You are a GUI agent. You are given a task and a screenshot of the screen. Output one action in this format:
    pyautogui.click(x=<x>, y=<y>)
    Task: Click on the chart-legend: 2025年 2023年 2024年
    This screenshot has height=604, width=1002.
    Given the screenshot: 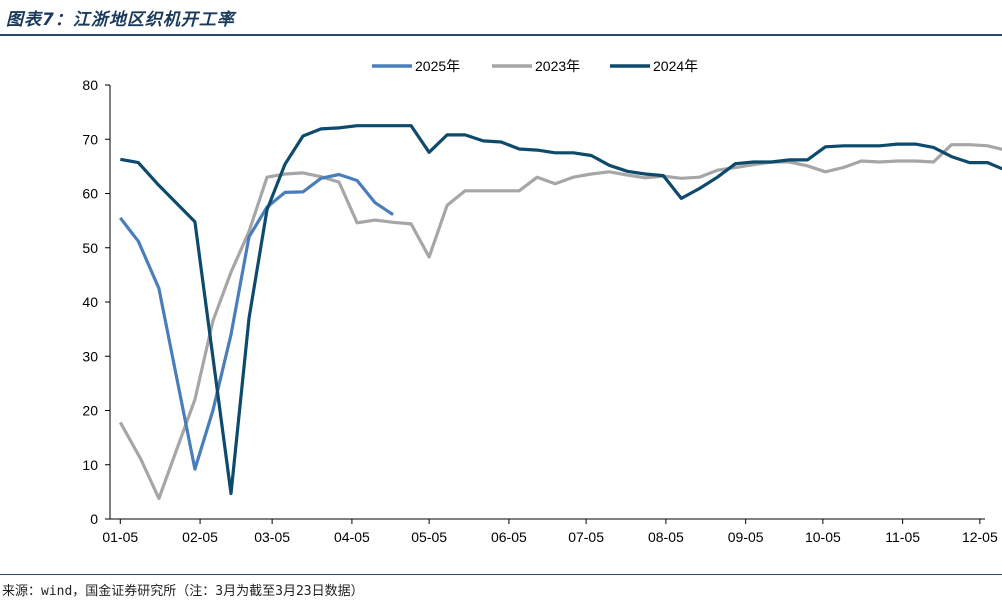 What is the action you would take?
    pyautogui.click(x=535, y=66)
    